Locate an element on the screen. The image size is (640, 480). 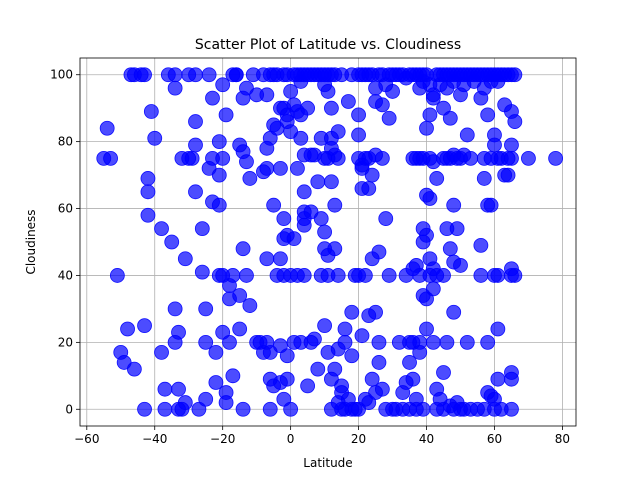
x-tick-label: −40 is located at coordinates (154, 439).